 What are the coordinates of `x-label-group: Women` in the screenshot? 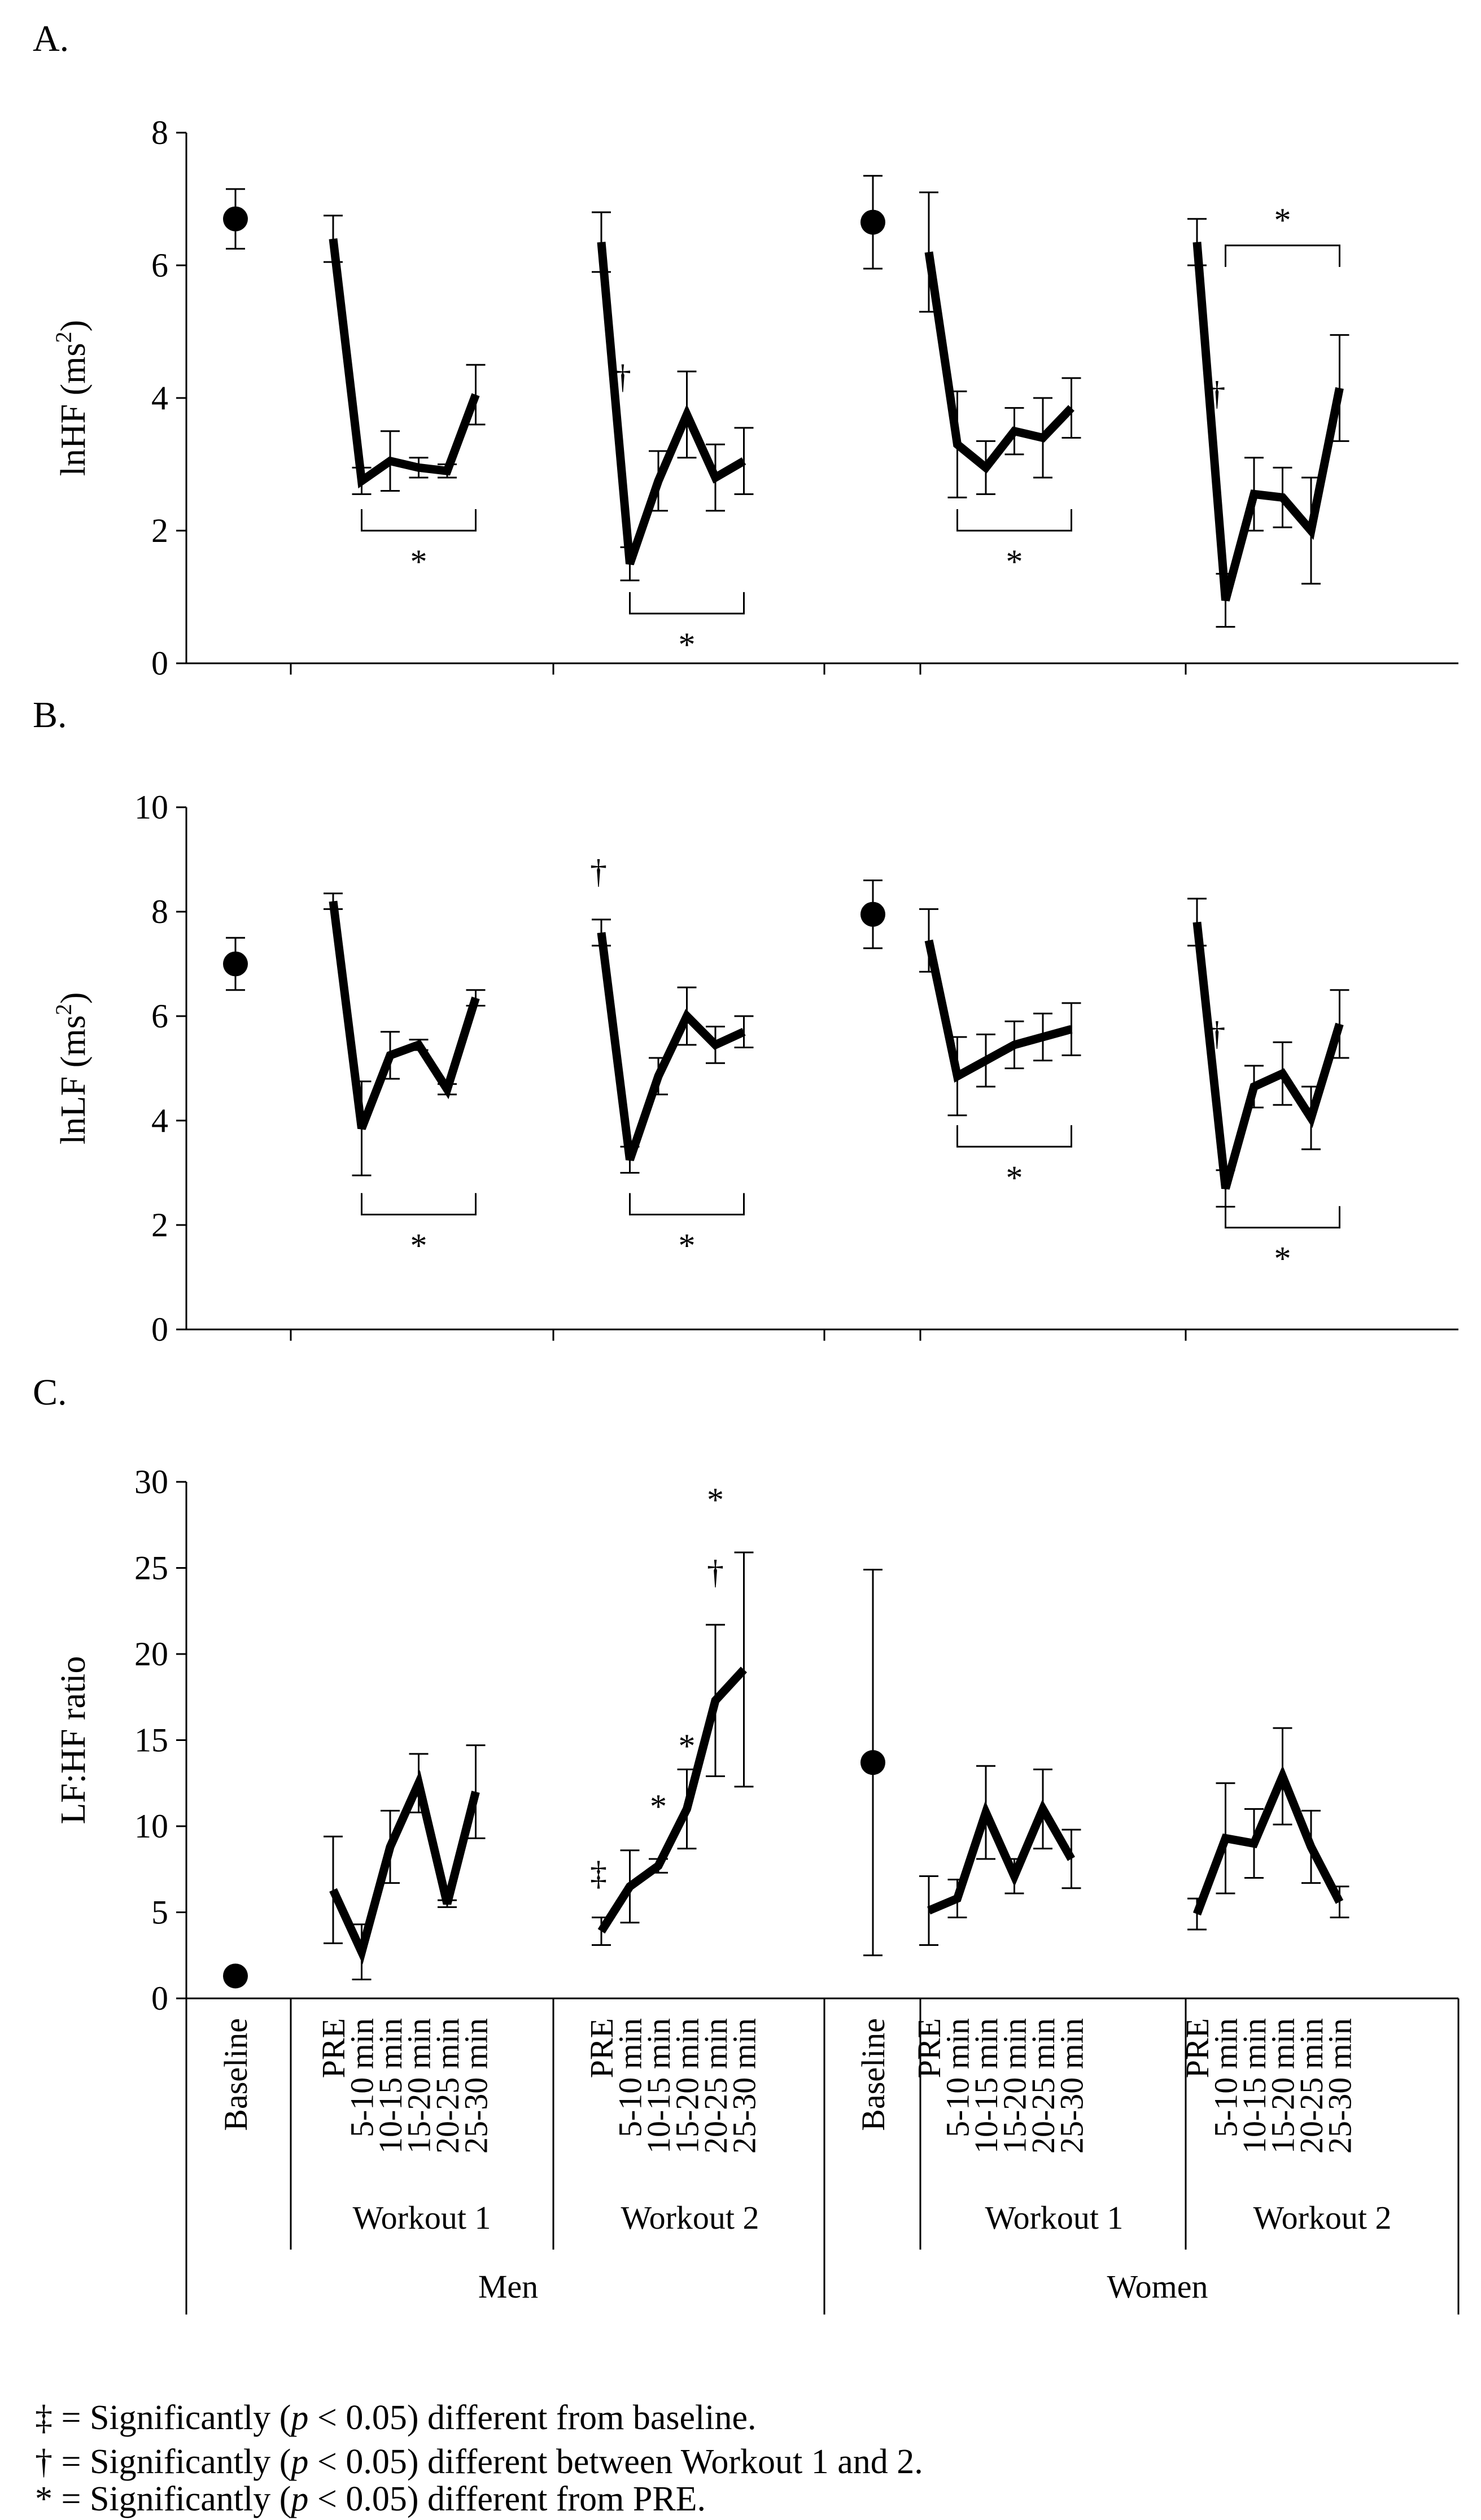 It's located at (1158, 2287).